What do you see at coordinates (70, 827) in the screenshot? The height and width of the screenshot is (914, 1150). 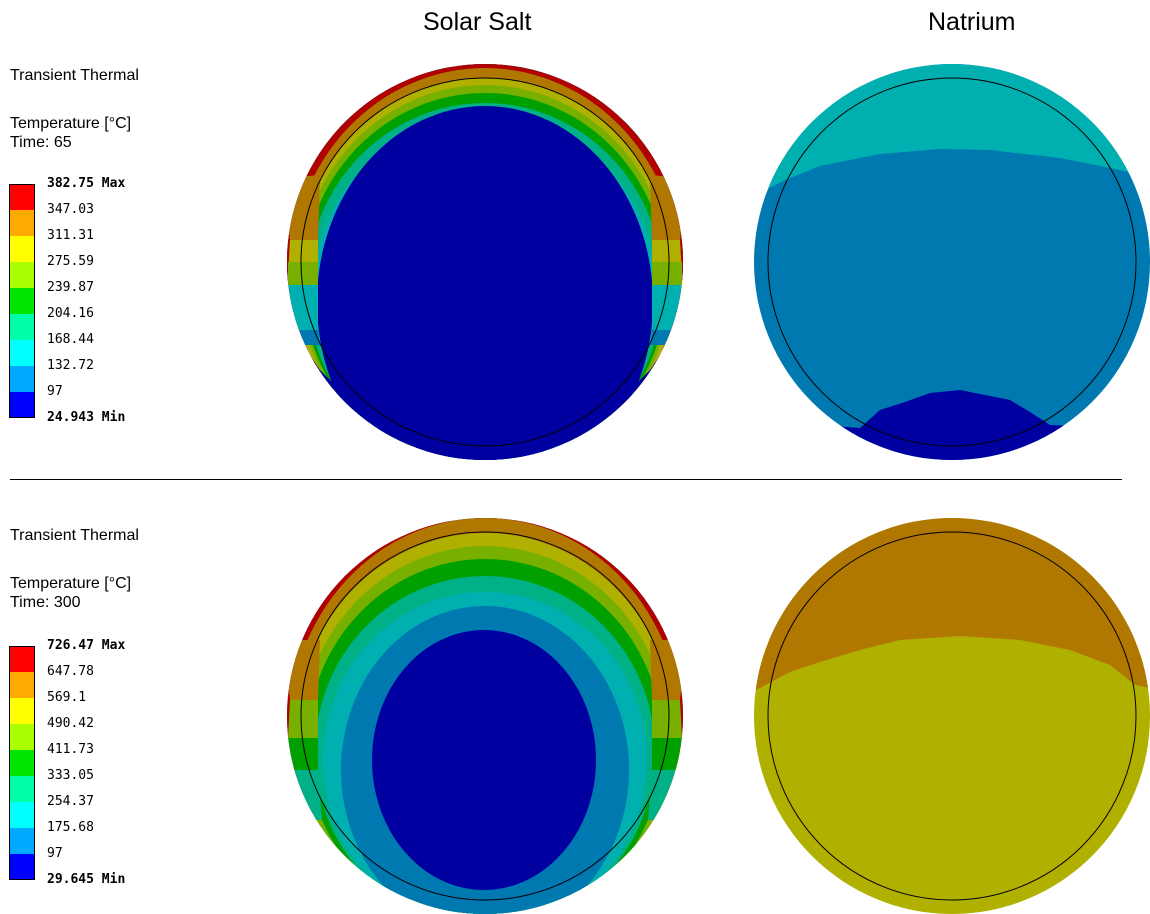 I see `legend-label: 175.68` at bounding box center [70, 827].